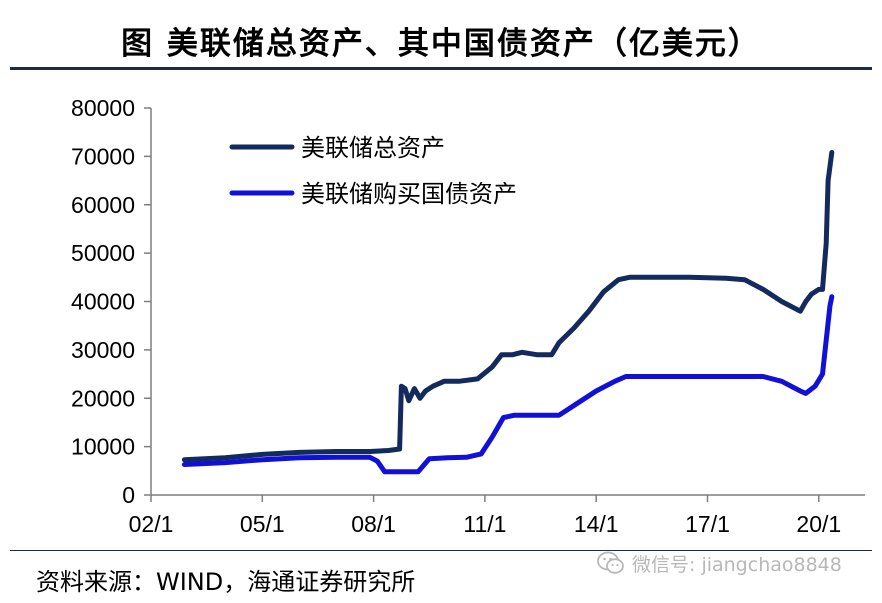 The height and width of the screenshot is (603, 882). I want to click on chart-title: 图 美联储总资产、其中国债资产（亿美元）, so click(441, 44).